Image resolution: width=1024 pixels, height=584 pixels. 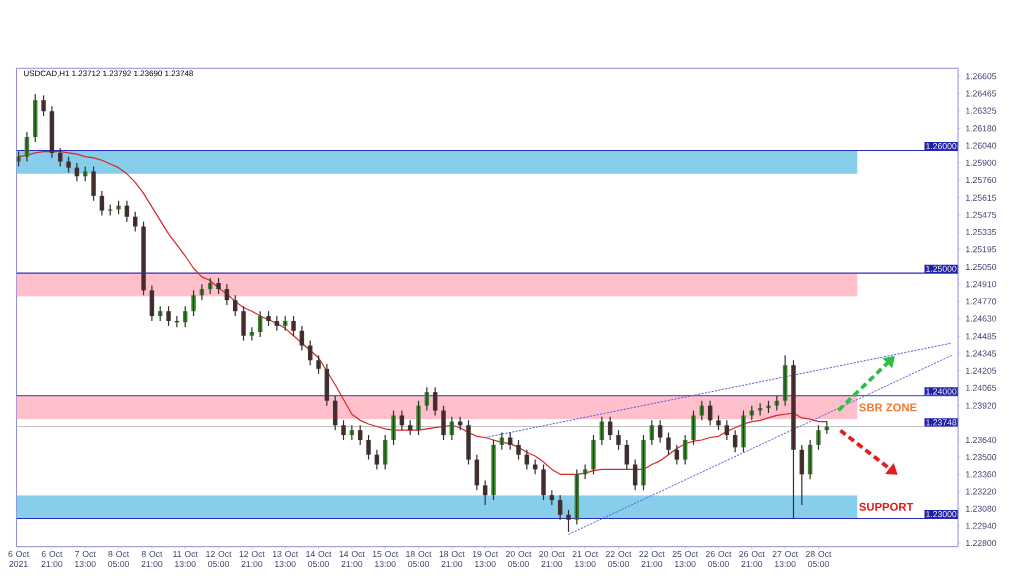 What do you see at coordinates (752, 559) in the screenshot?
I see `x-tick-label: 26 Oct 21:00` at bounding box center [752, 559].